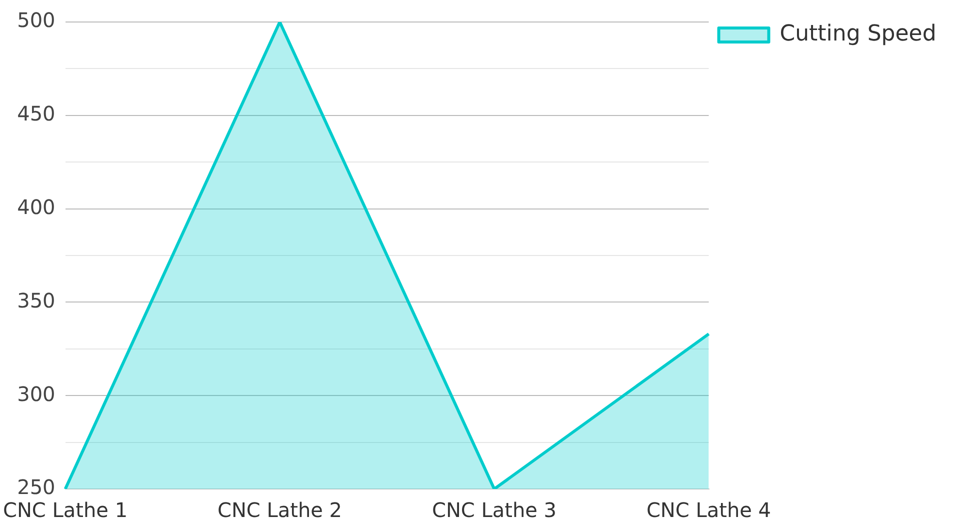  I want to click on x-tick-label: CNC Lathe 1, so click(65, 510).